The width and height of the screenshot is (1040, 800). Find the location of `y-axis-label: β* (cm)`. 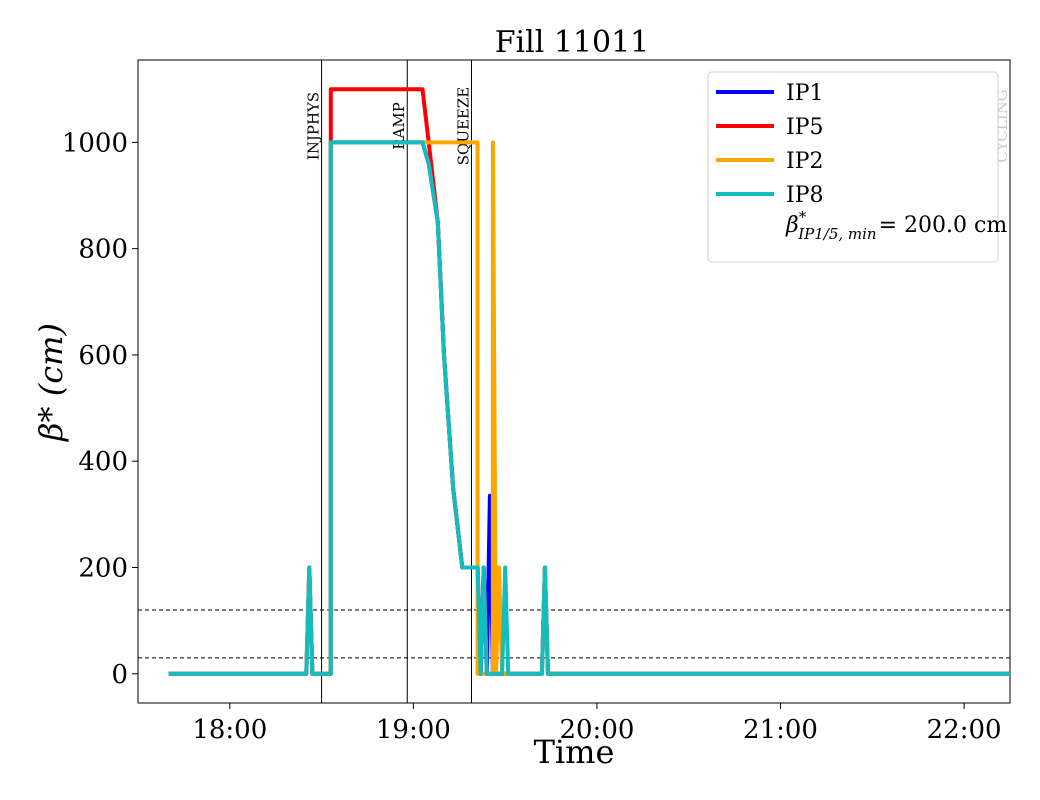

y-axis-label: β* (cm) is located at coordinates (51, 382).